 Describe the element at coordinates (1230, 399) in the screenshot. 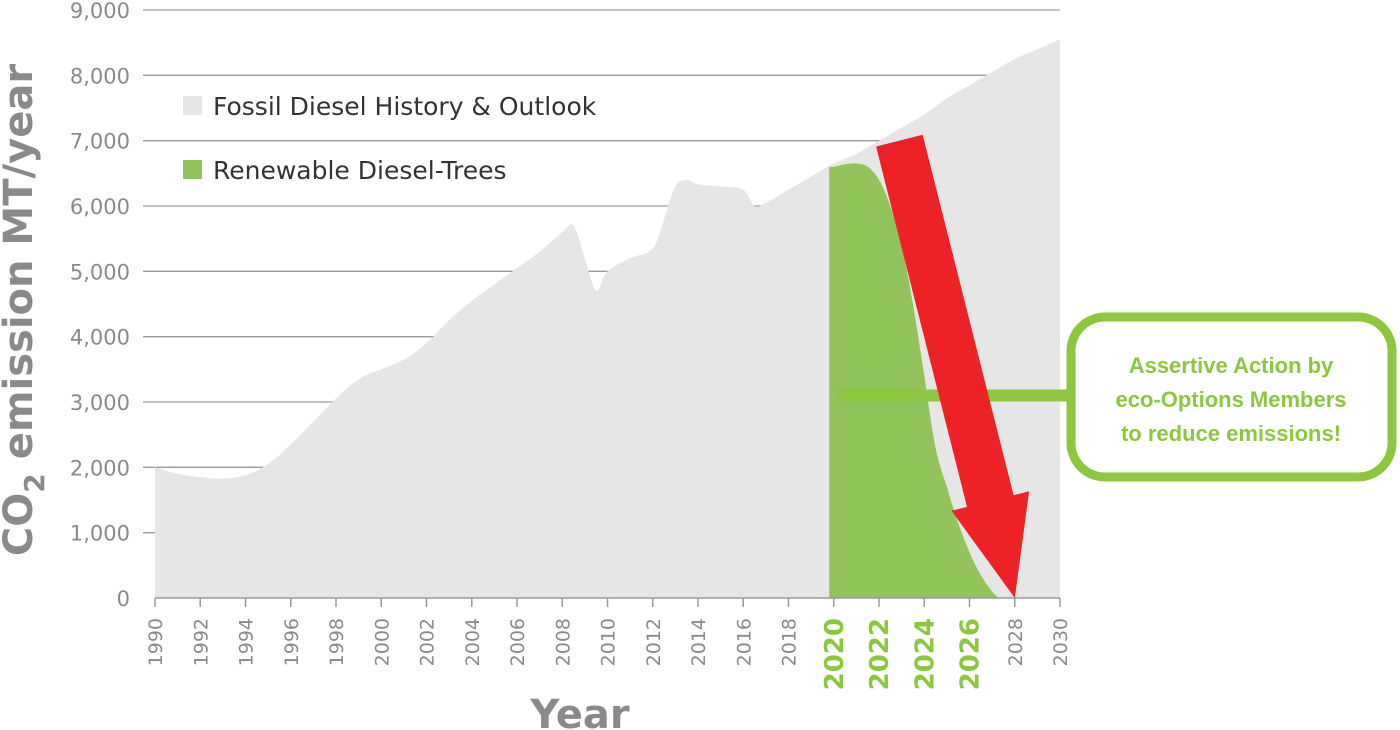

I see `callout-line-2: eco-Options Members` at that location.